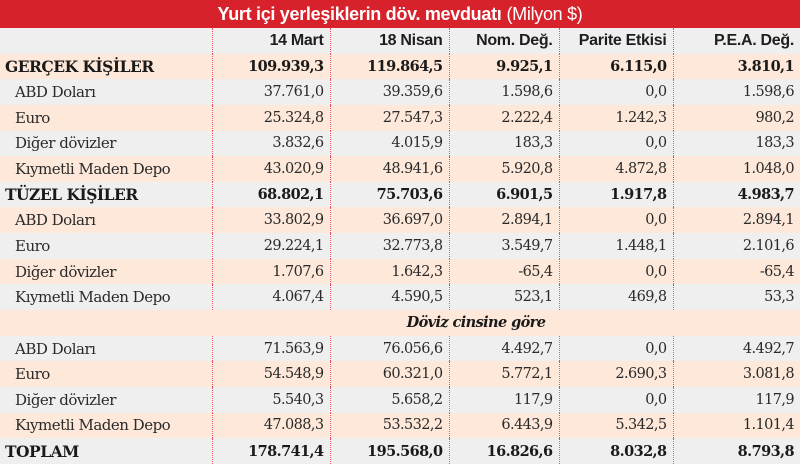 The image size is (800, 464). I want to click on cell-pea-deg: 3.810,1, so click(736, 66).